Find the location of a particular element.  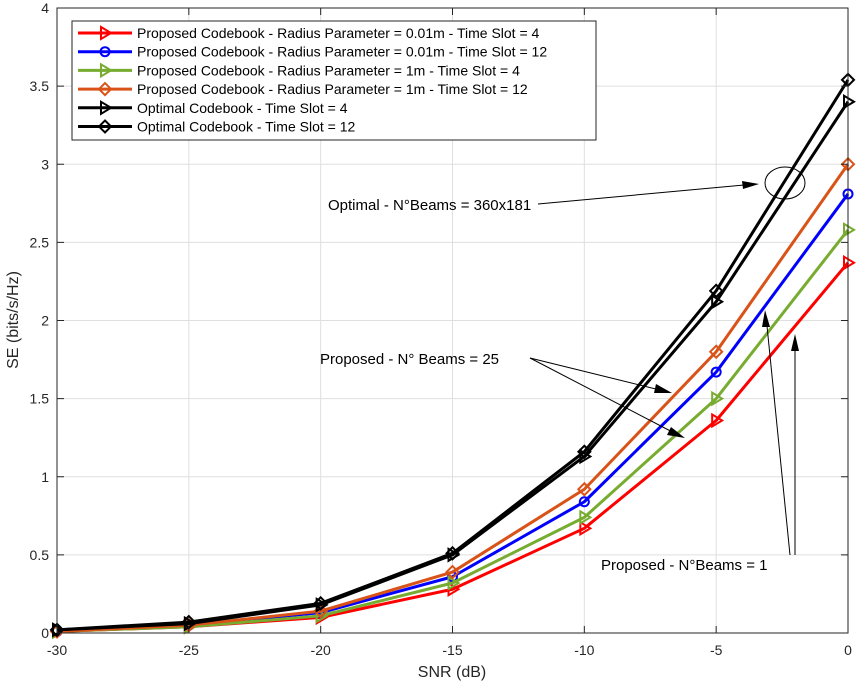

legend-item-6: Optimal Codebook - Time Slot = 12 is located at coordinates (216, 127).